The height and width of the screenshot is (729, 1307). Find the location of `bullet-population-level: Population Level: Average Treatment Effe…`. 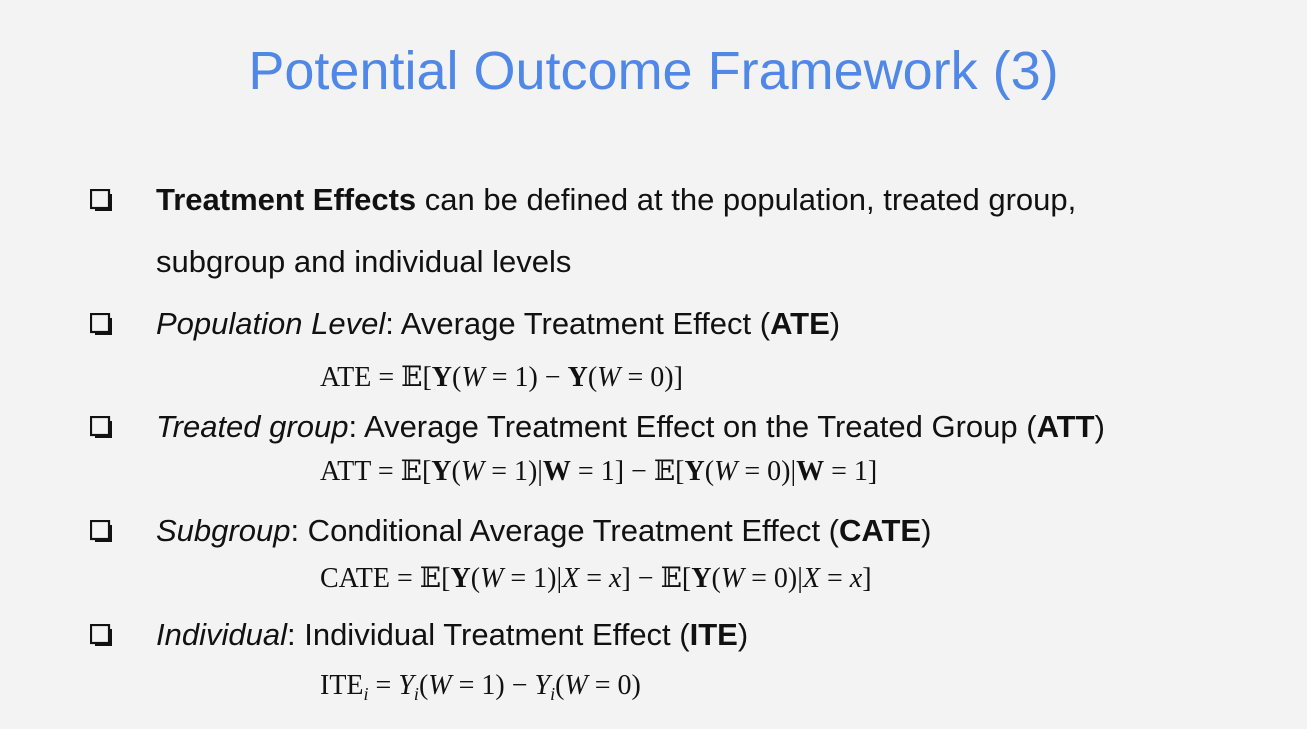

bullet-population-level: Population Level: Average Treatment Effe… is located at coordinates (498, 324).